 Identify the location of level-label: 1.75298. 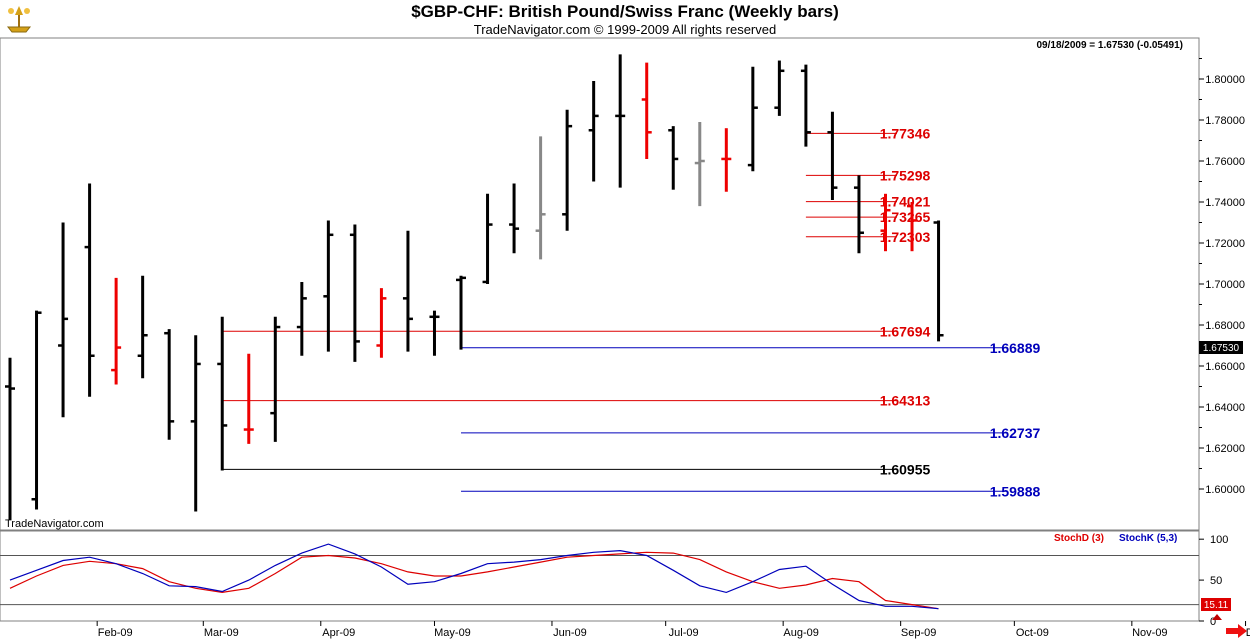
(905, 175).